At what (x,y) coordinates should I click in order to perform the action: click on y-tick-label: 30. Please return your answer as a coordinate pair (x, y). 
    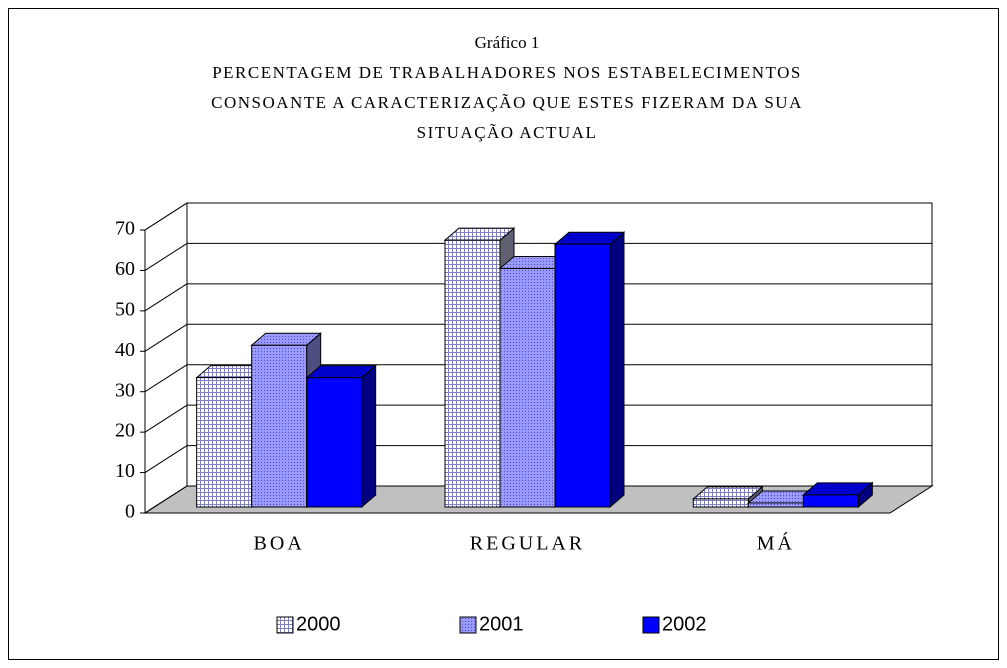
    Looking at the image, I should click on (125, 390).